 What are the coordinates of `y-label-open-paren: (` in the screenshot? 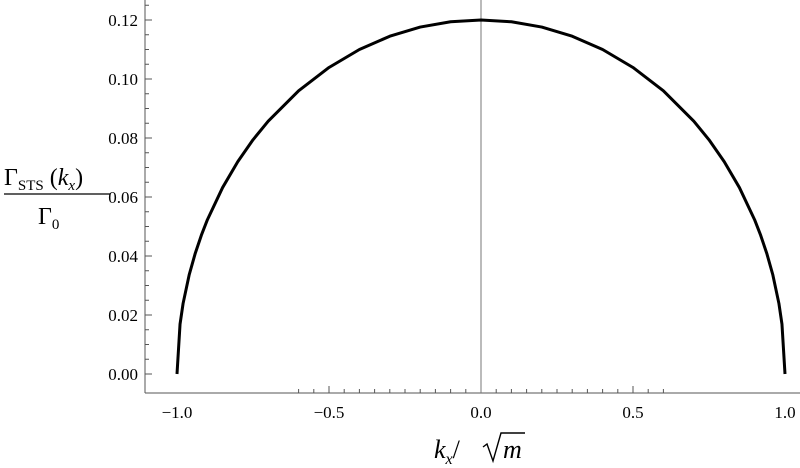 It's located at (54, 178).